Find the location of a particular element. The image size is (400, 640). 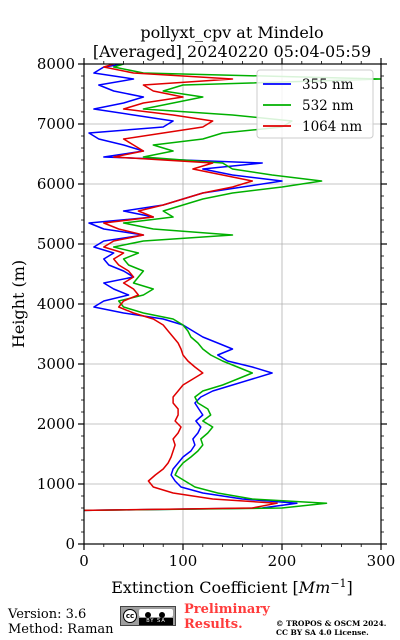

x-tick-label: 0 is located at coordinates (84, 561).